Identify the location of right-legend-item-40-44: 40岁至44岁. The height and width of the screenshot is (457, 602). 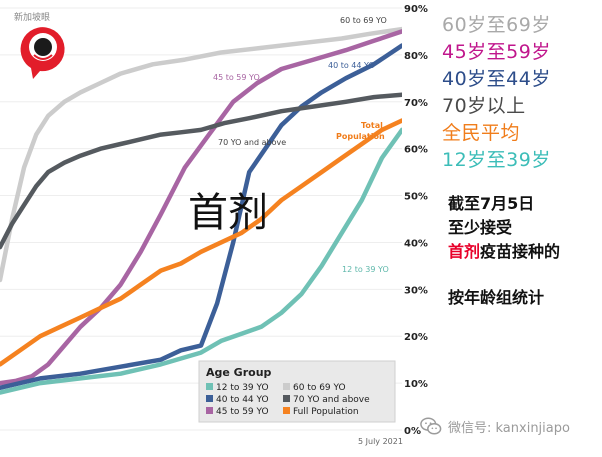
(496, 79).